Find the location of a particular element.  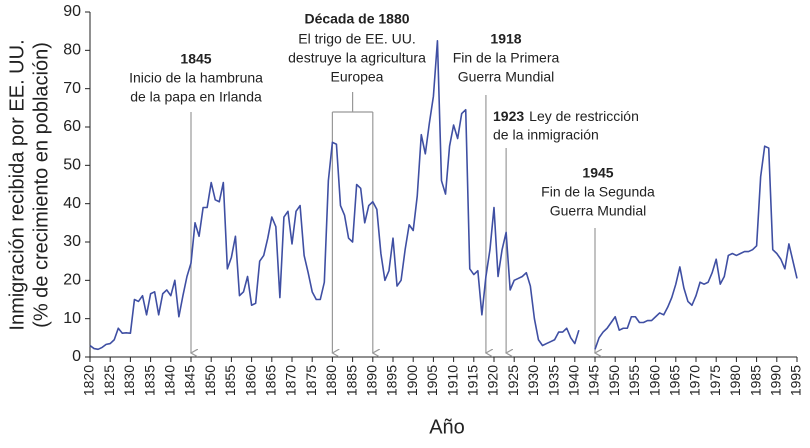

annotation-title: 1845 is located at coordinates (195, 59).